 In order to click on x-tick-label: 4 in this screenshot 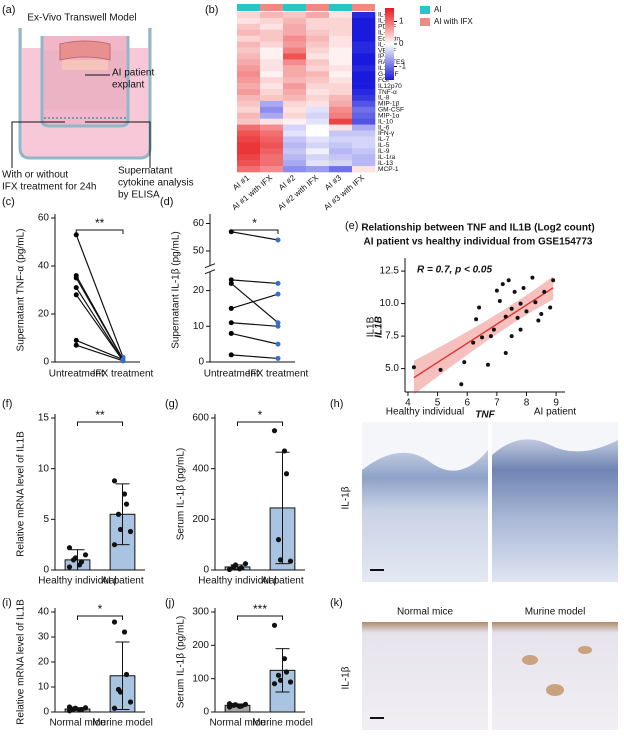, I will do `click(408, 403)`.